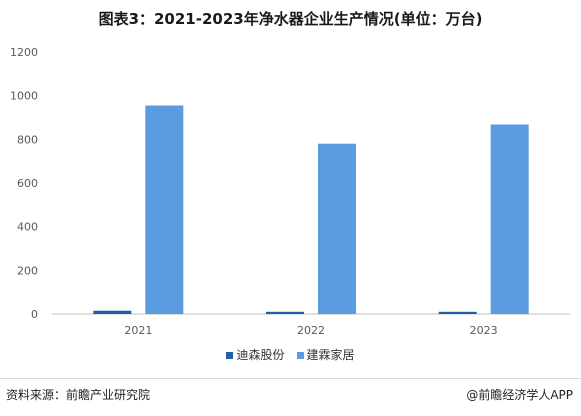 The width and height of the screenshot is (581, 416). What do you see at coordinates (519, 395) in the screenshot?
I see `credit-label: @前瞻经济学人APP` at bounding box center [519, 395].